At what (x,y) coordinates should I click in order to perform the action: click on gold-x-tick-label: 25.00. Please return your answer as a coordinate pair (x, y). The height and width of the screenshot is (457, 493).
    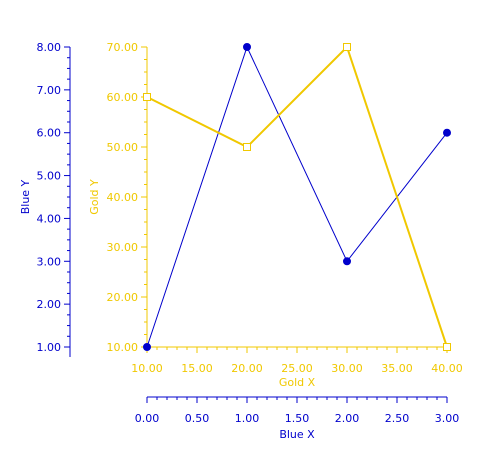
    Looking at the image, I should click on (297, 368).